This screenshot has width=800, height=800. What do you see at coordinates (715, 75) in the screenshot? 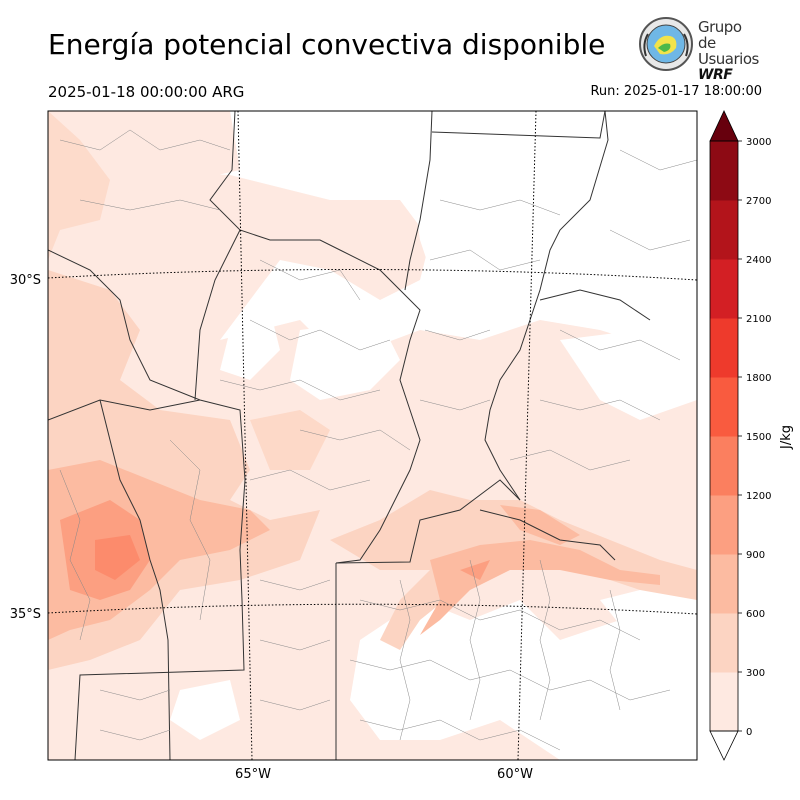
I see `logo-line3: WRF` at bounding box center [715, 75].